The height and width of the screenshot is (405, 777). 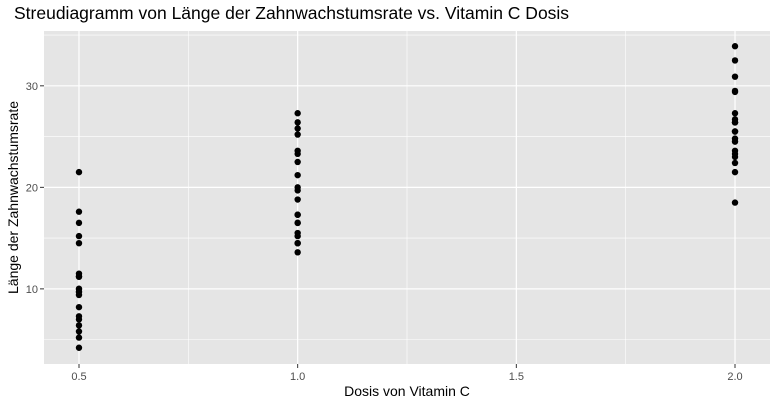 I want to click on x-tick-label: 0.5, so click(x=78, y=377).